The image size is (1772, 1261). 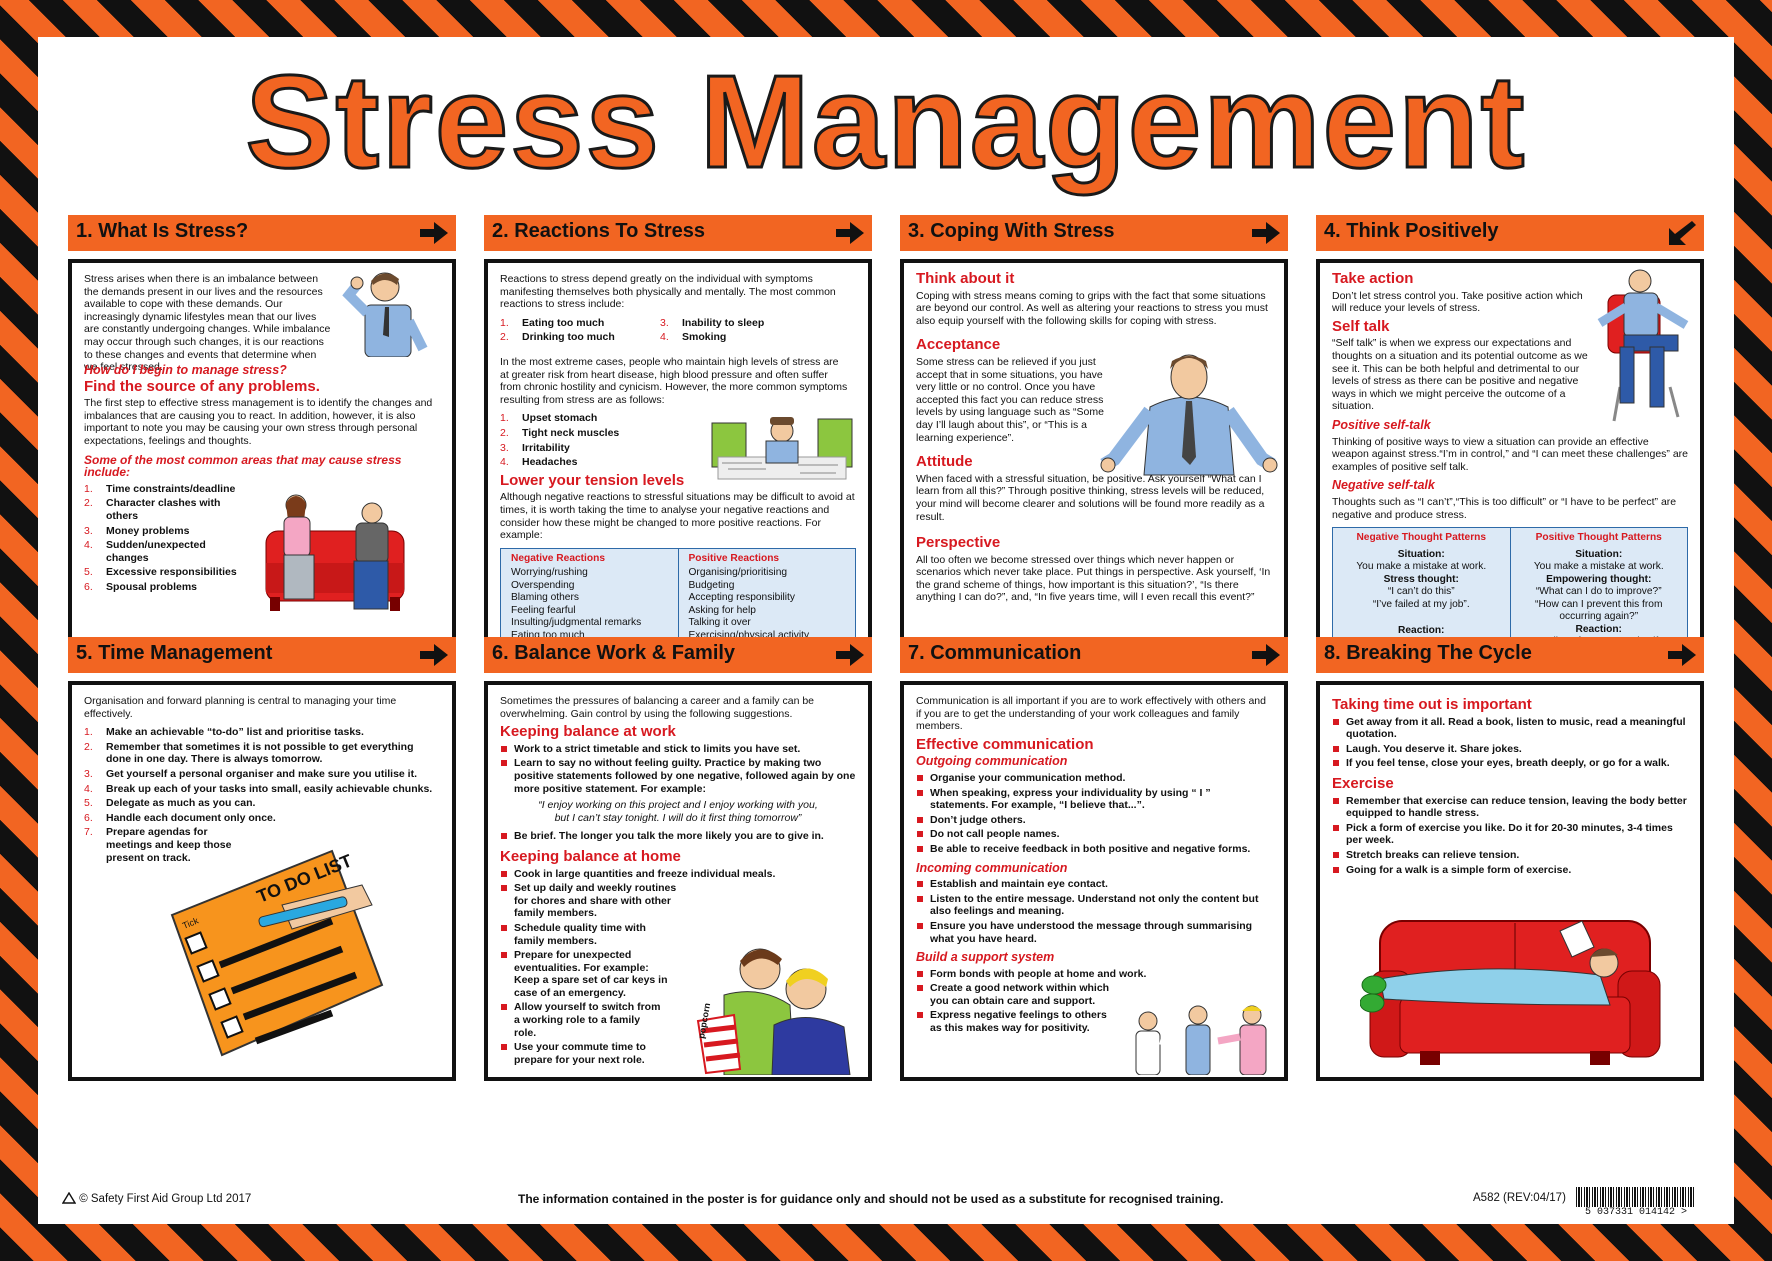 What do you see at coordinates (965, 278) in the screenshot?
I see `subheading: Think about it` at bounding box center [965, 278].